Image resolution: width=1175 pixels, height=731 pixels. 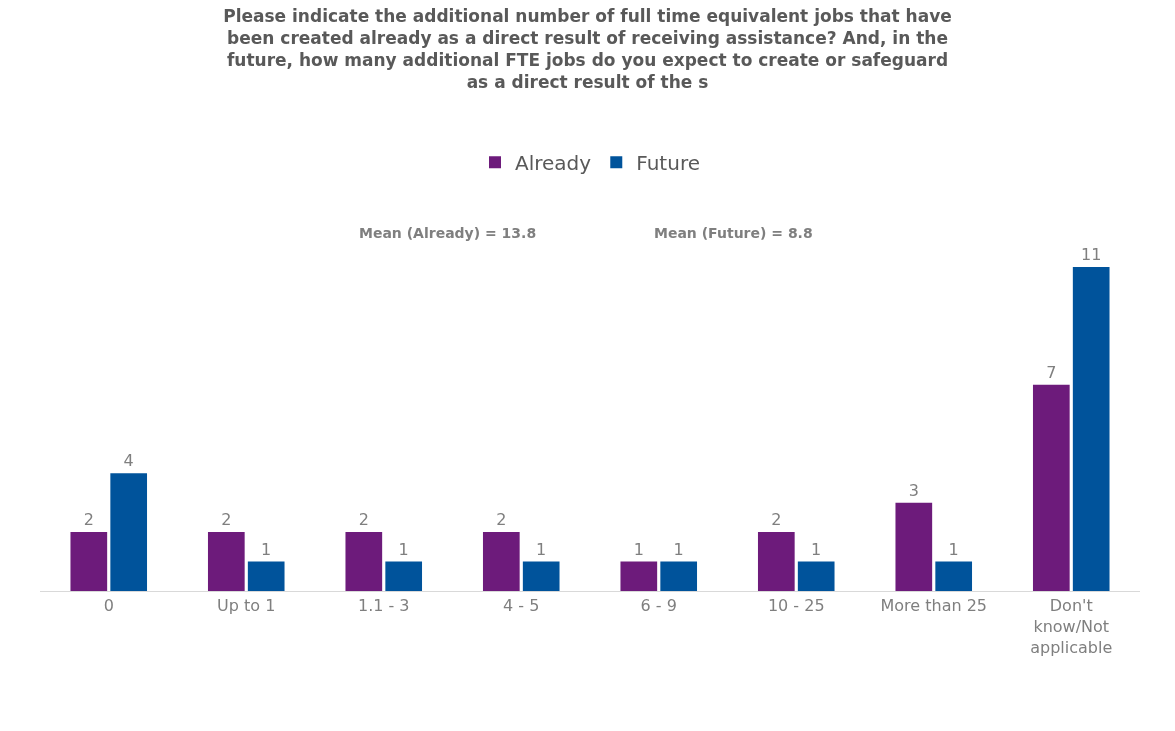 I want to click on x-tick-label: Don't know/Not applicable, so click(x=1071, y=626).